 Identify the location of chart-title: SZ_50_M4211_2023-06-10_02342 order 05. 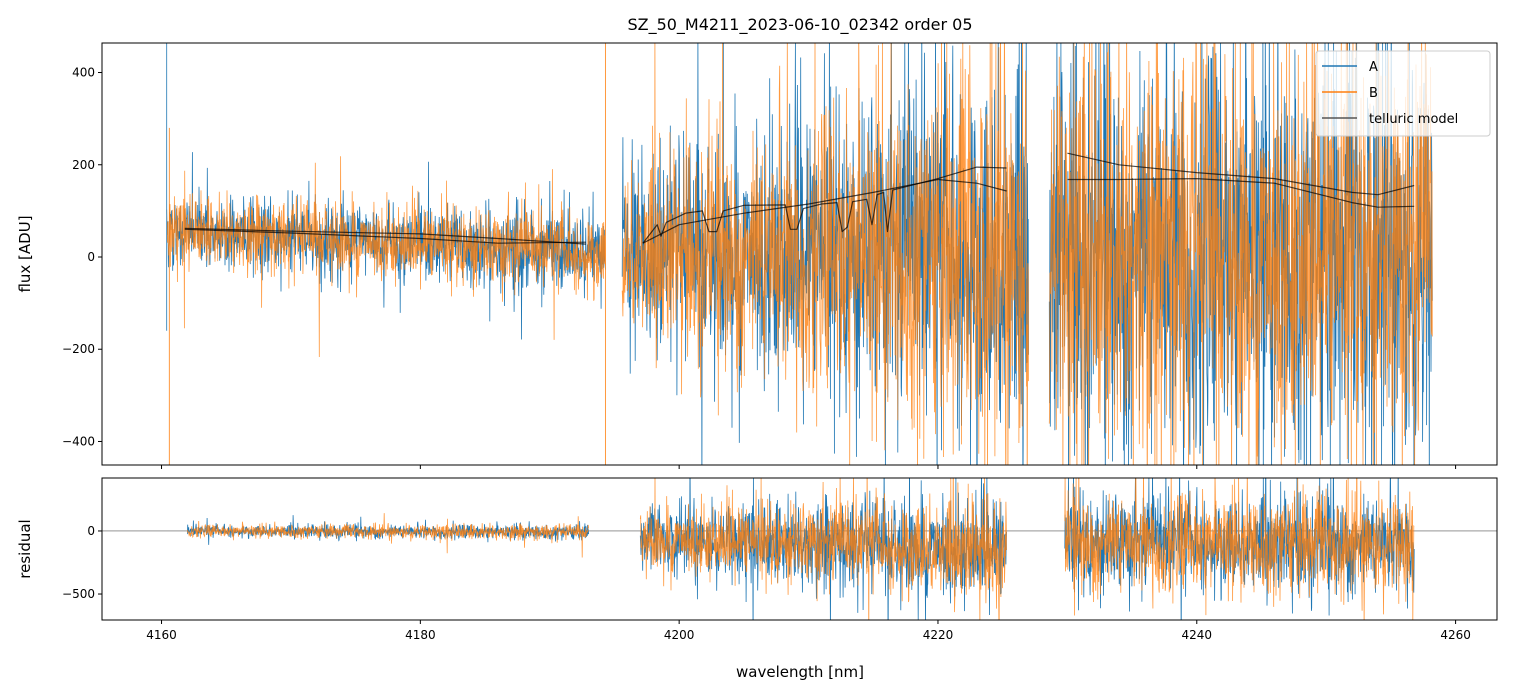
(799, 25).